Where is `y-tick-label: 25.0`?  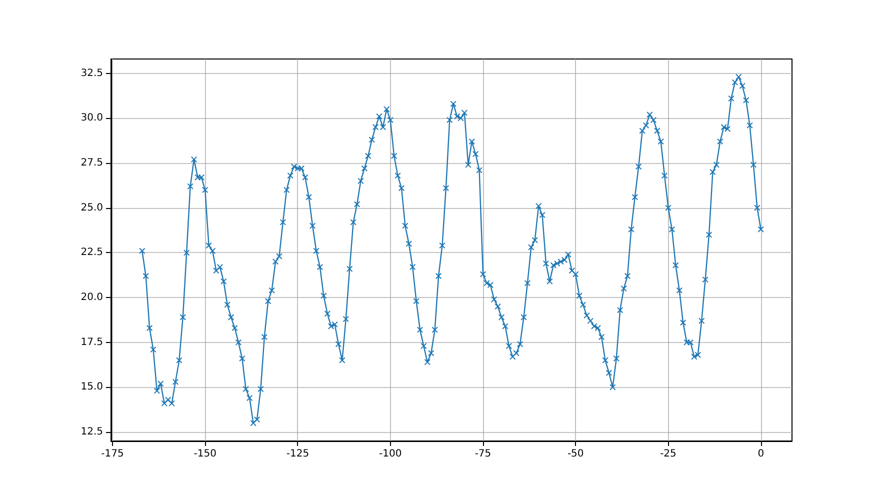
y-tick-label: 25.0 is located at coordinates (91, 208).